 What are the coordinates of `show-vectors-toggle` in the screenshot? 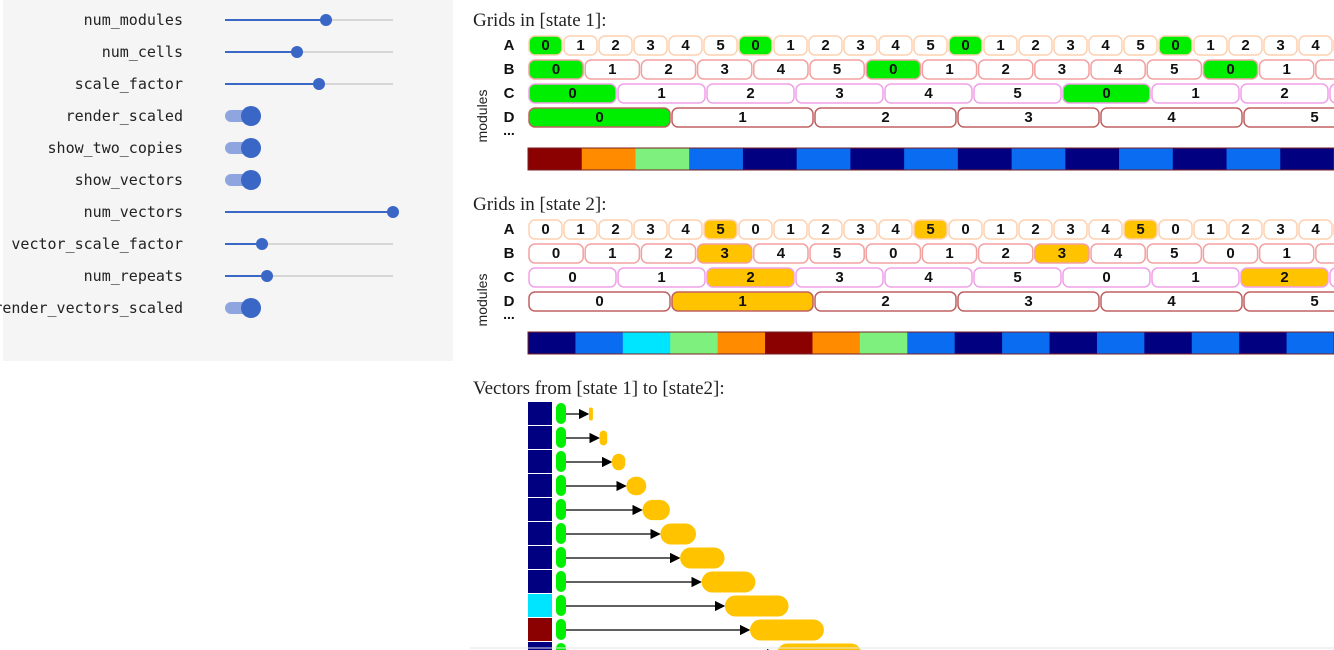 It's located at (244, 180).